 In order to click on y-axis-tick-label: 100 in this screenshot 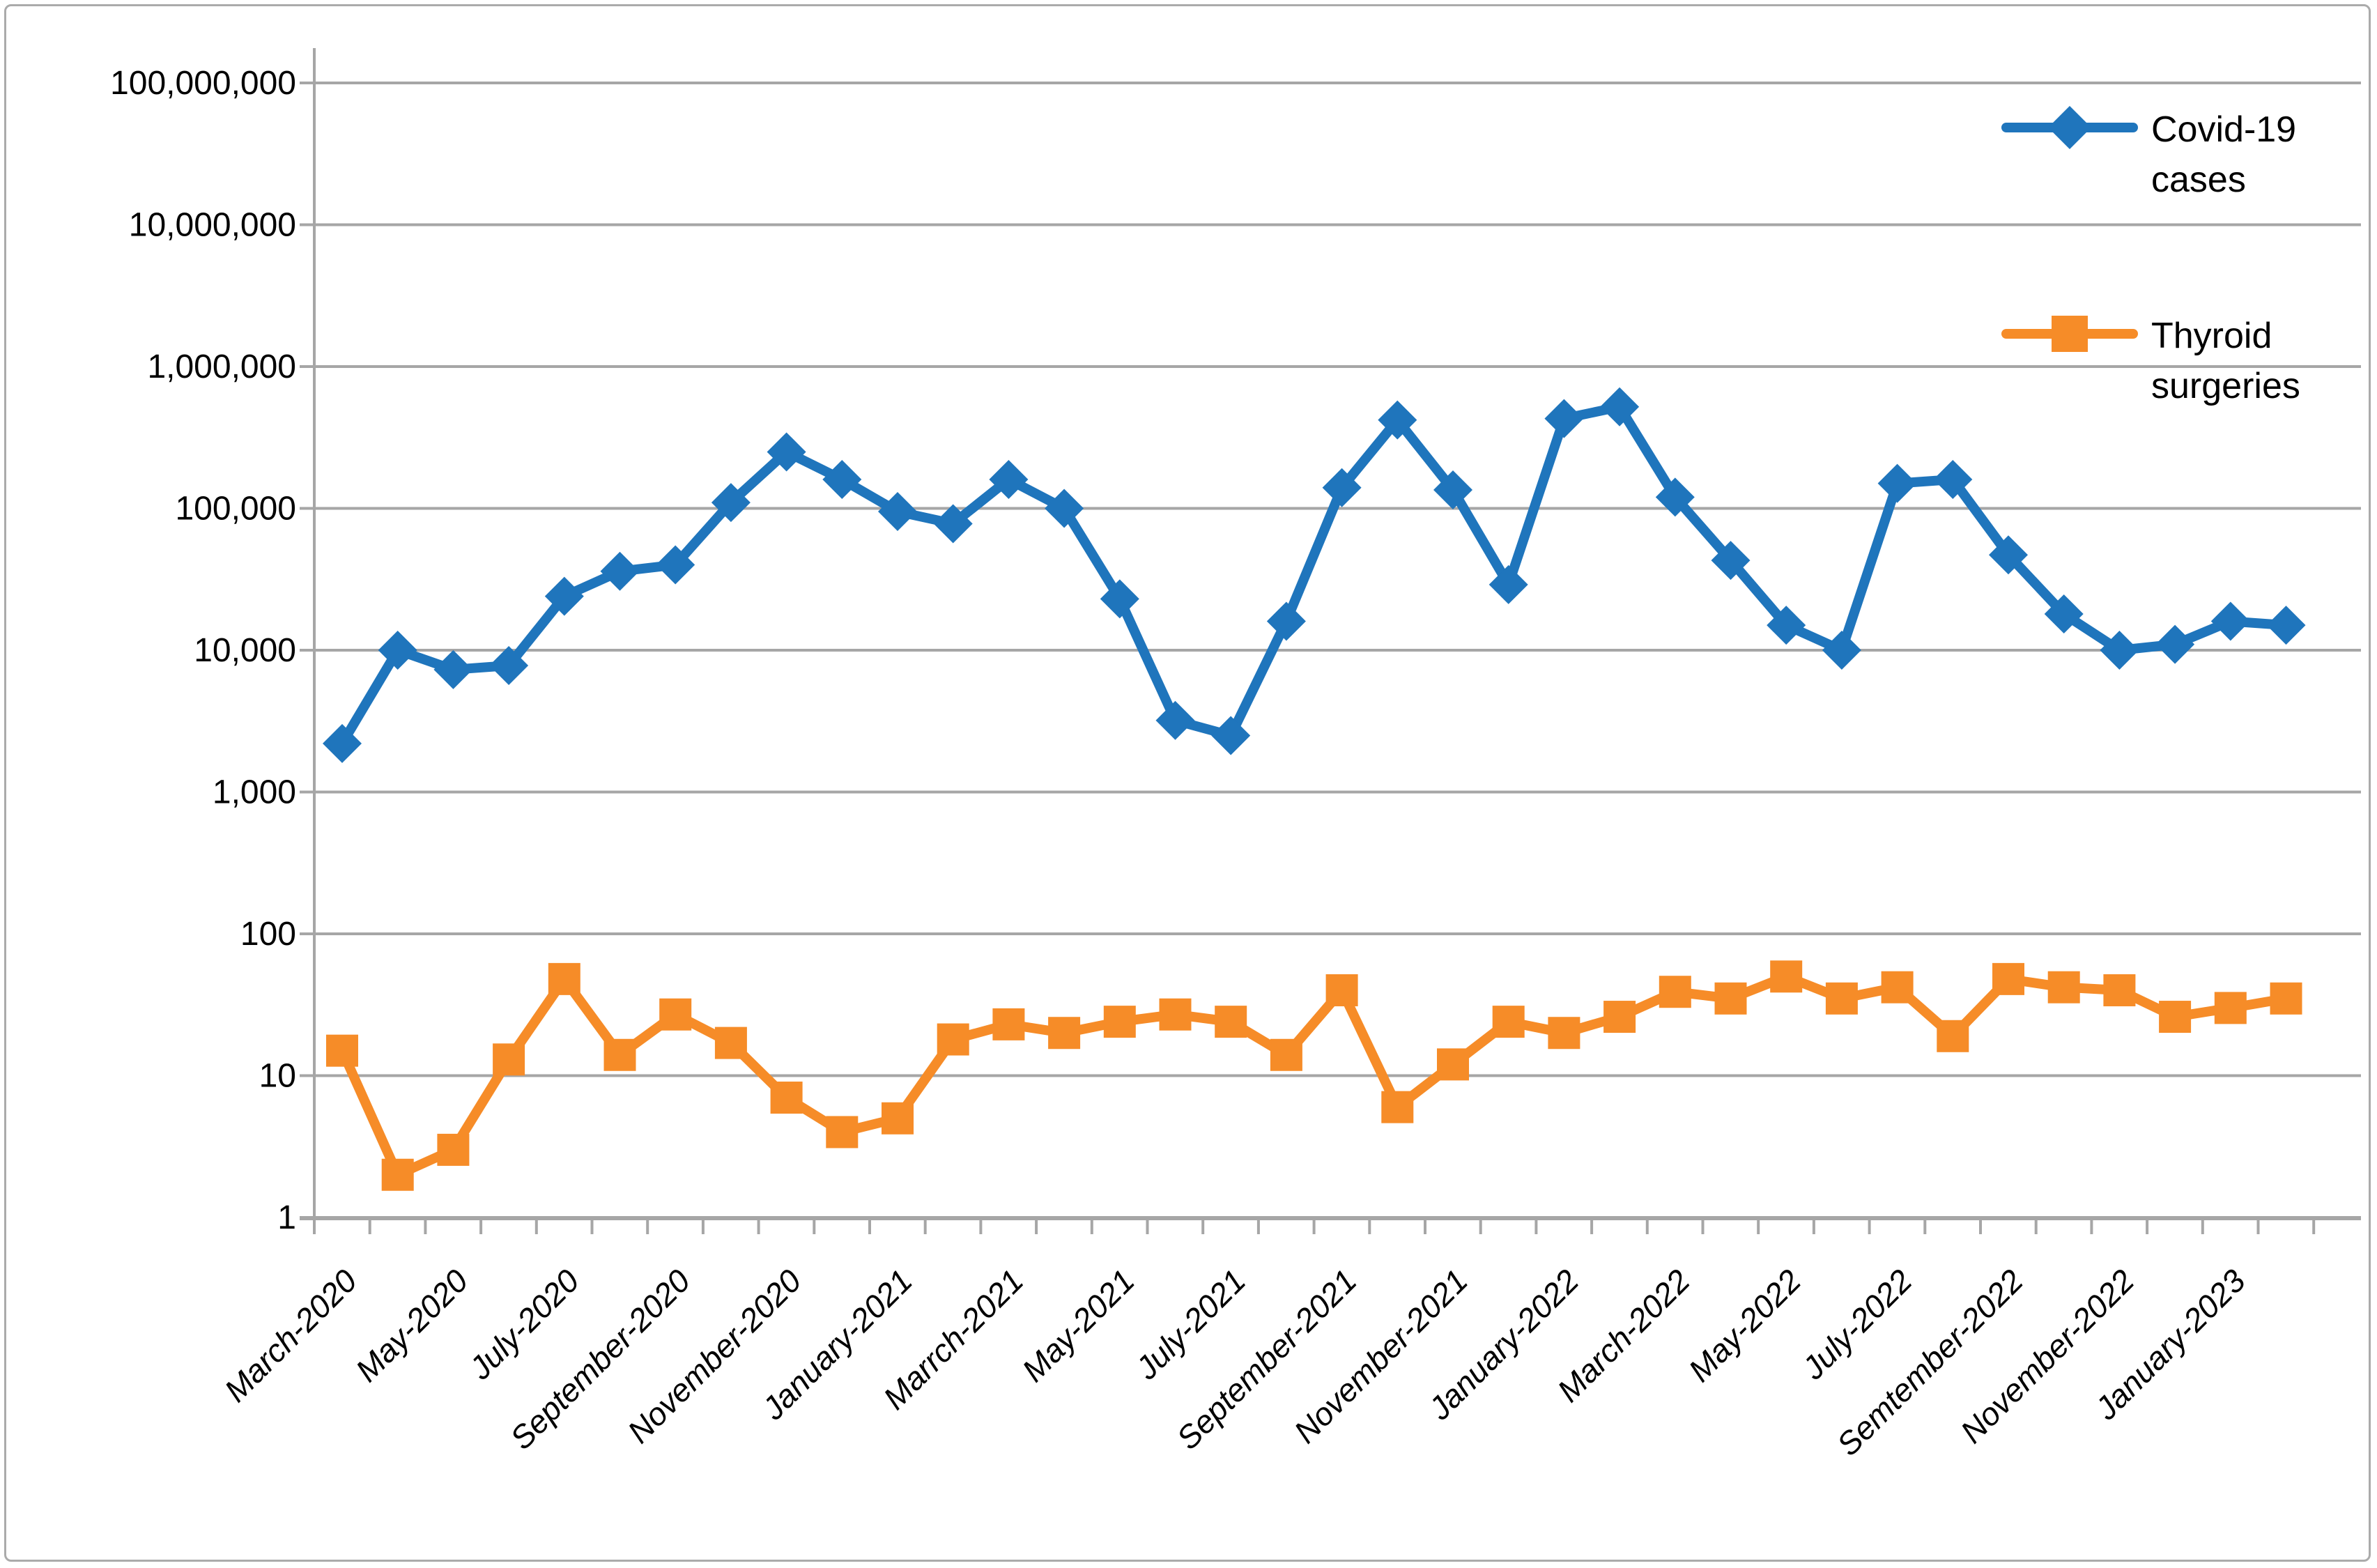, I will do `click(268, 934)`.